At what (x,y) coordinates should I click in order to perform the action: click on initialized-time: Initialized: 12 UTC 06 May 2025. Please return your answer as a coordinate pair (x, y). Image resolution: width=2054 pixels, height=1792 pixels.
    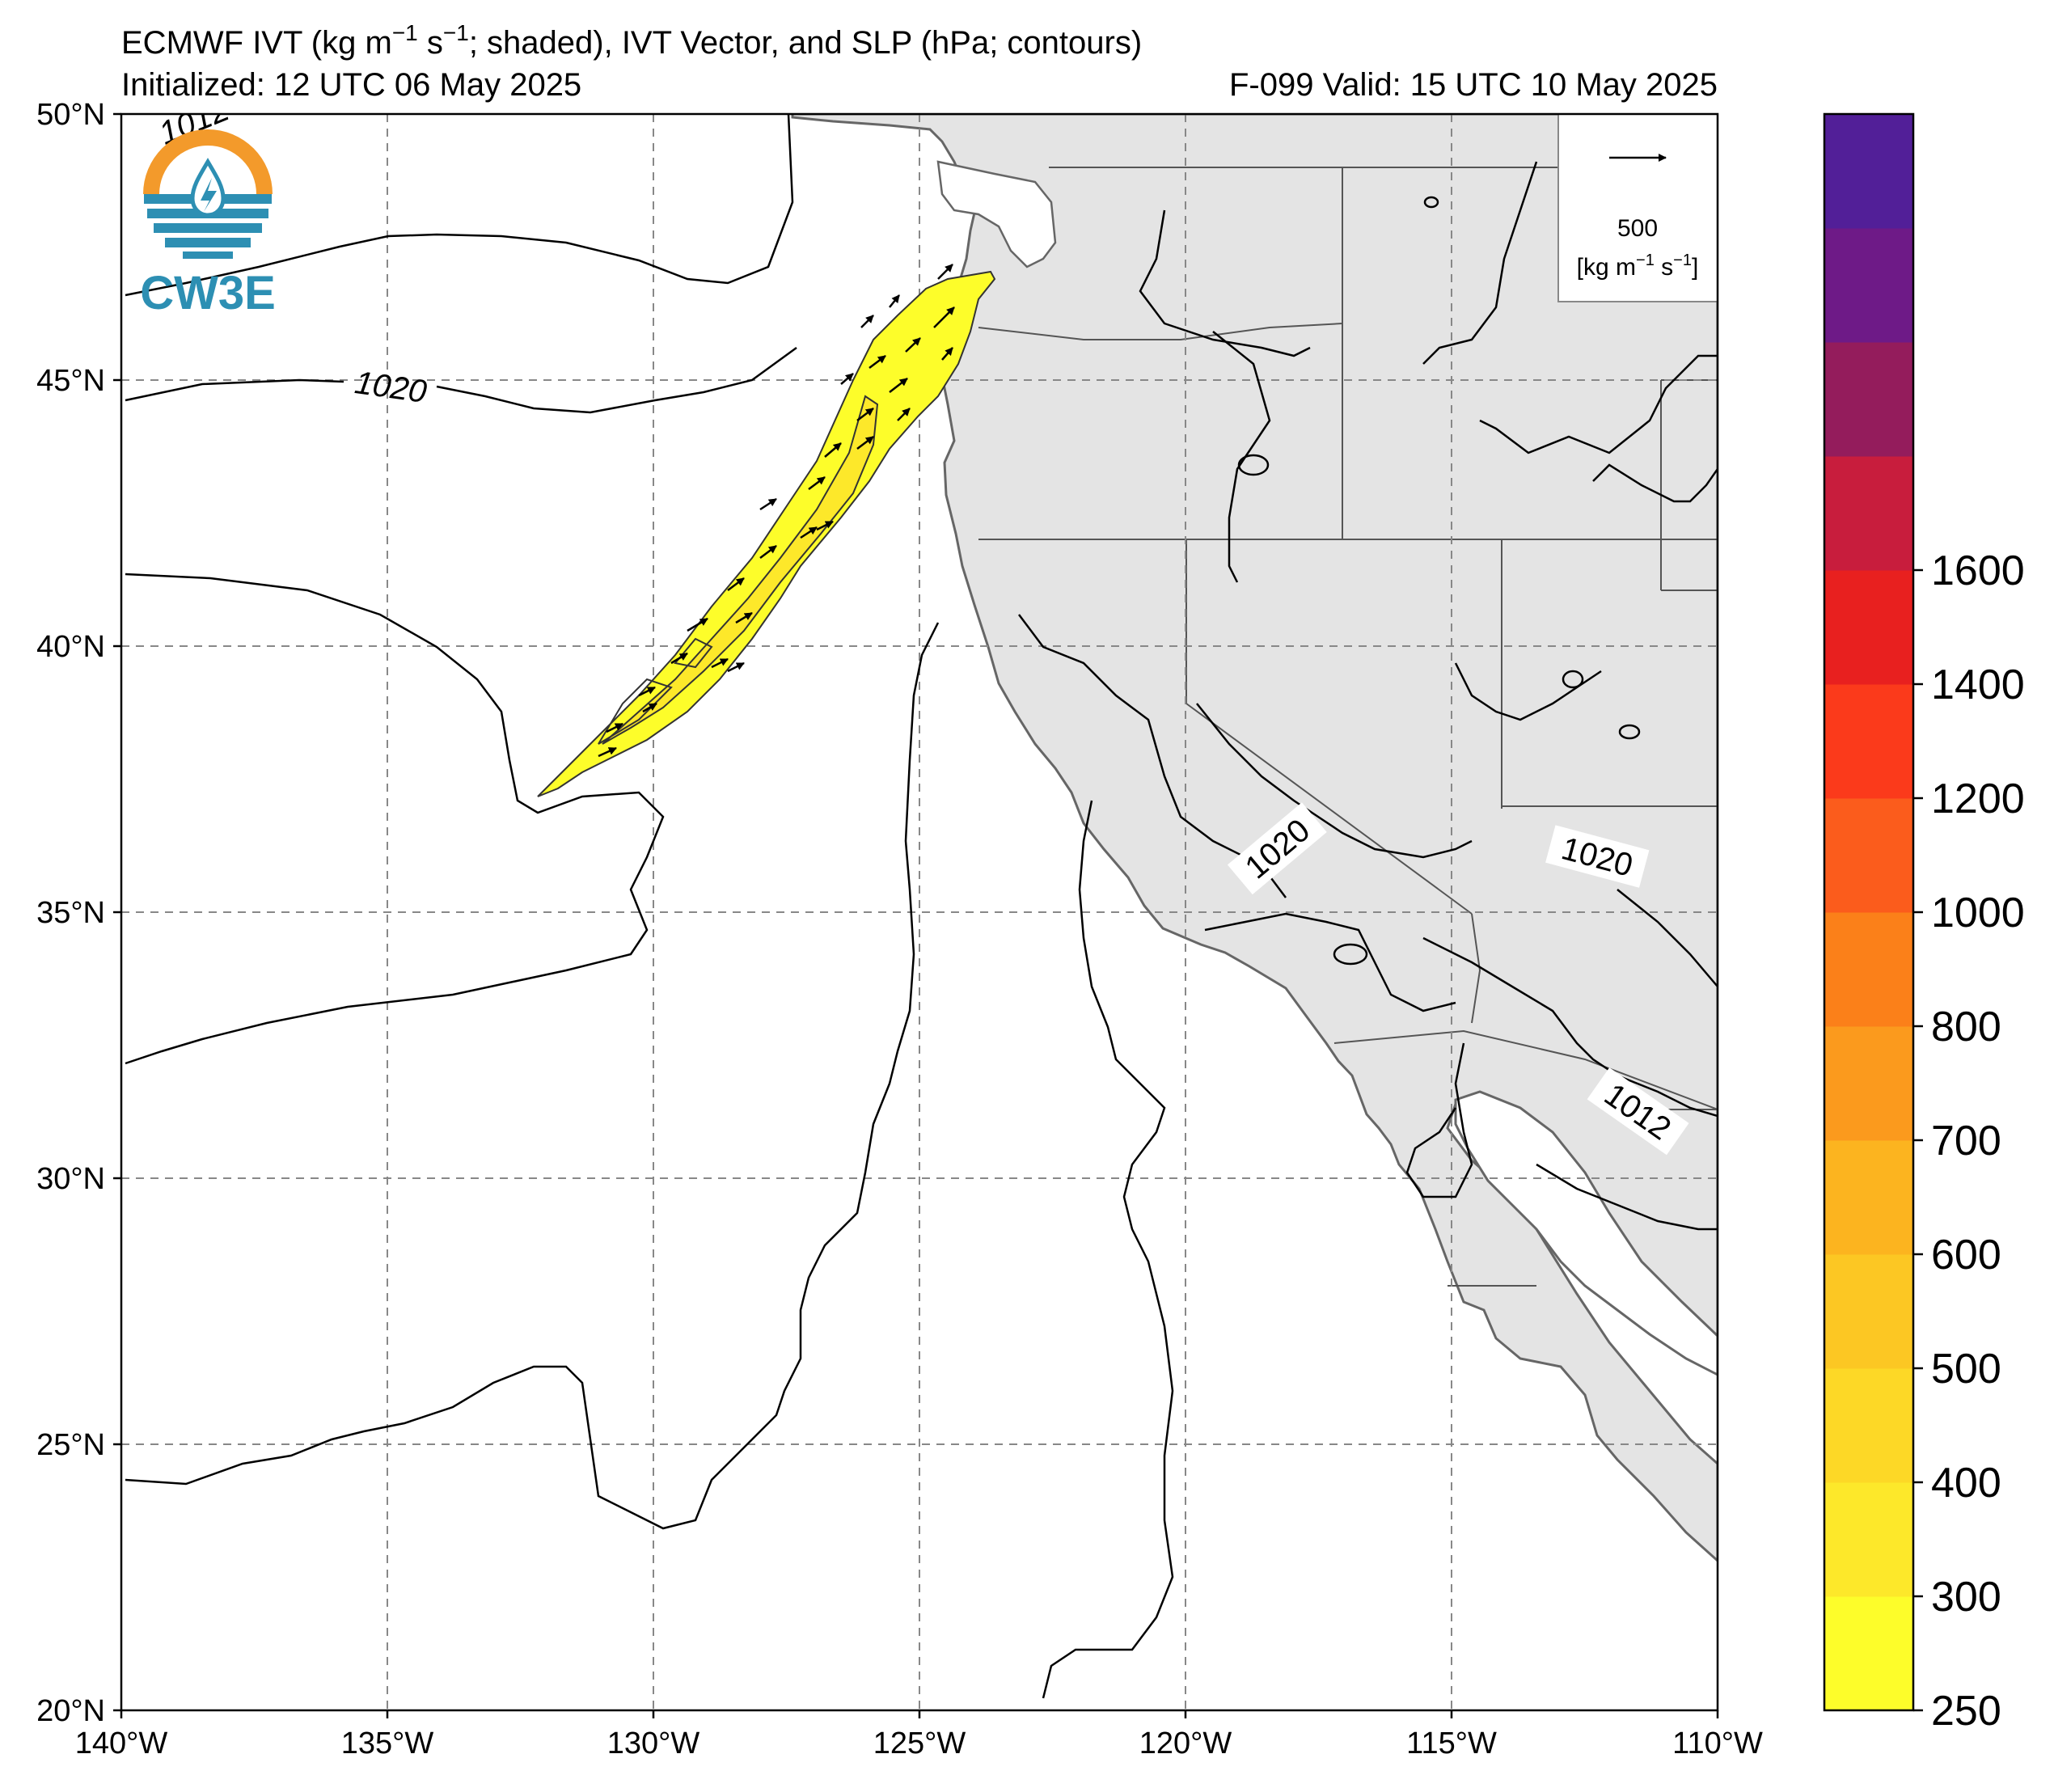
    Looking at the image, I should click on (351, 85).